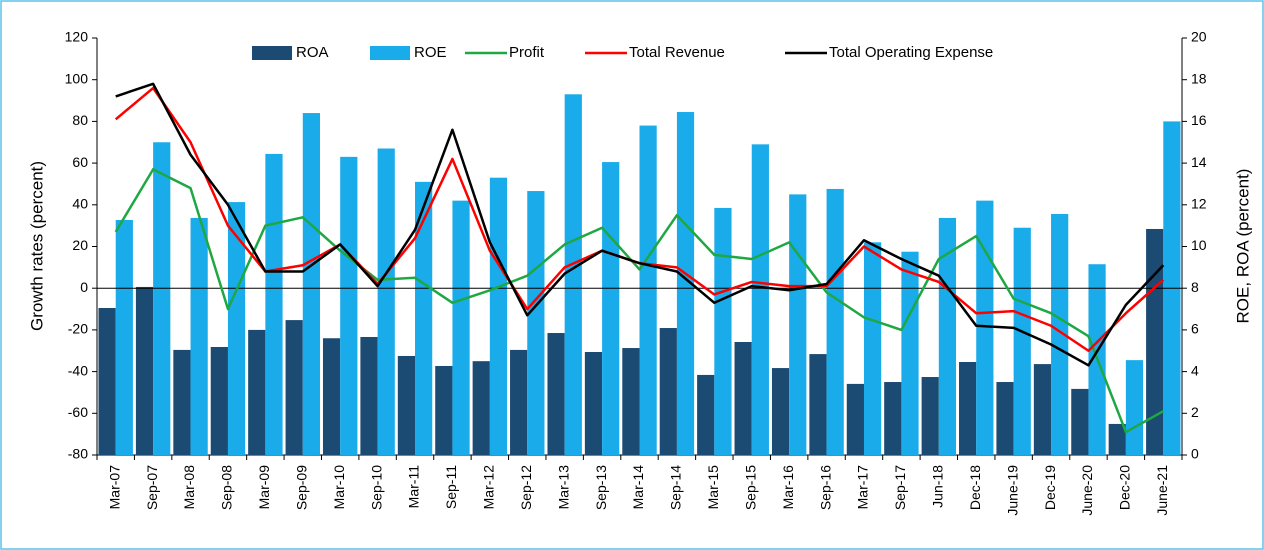  What do you see at coordinates (227, 487) in the screenshot?
I see `x-tick-label: Sep-08` at bounding box center [227, 487].